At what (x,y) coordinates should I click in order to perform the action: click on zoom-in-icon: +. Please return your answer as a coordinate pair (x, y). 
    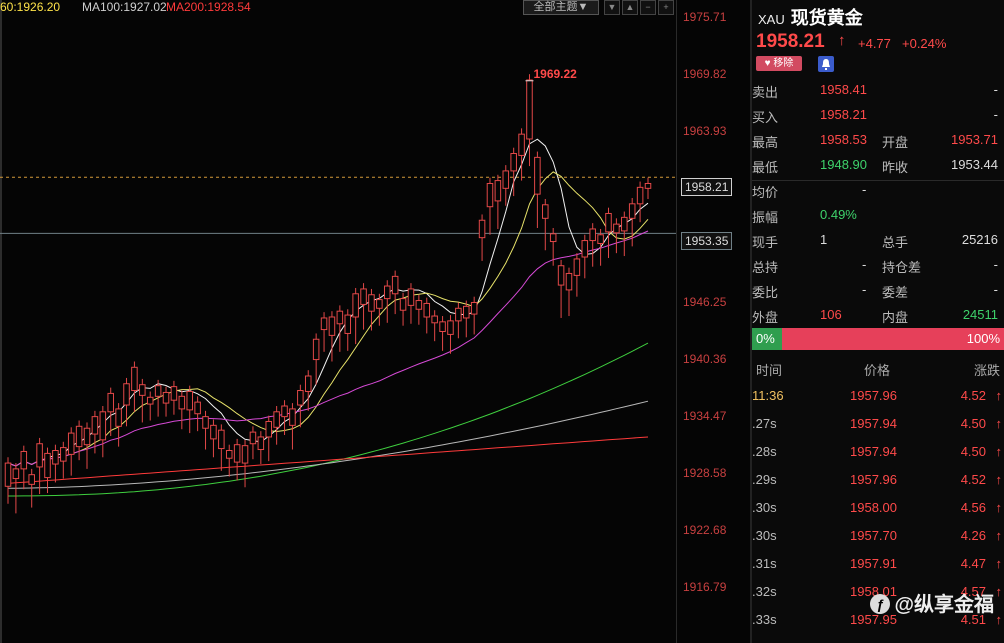
    Looking at the image, I should click on (666, 7).